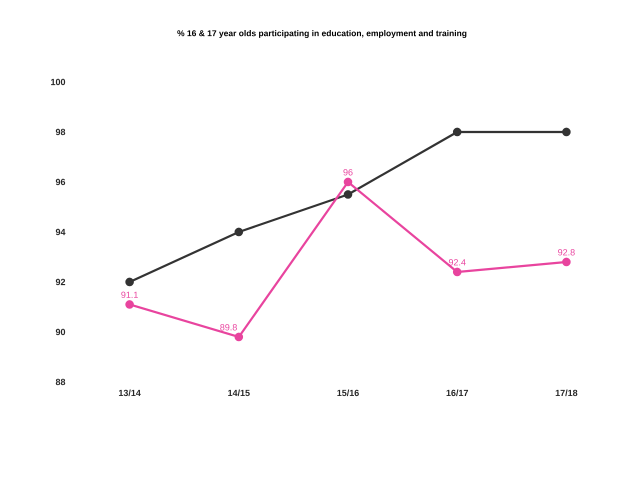 The image size is (644, 488). I want to click on x-tick-label: 14/15, so click(239, 393).